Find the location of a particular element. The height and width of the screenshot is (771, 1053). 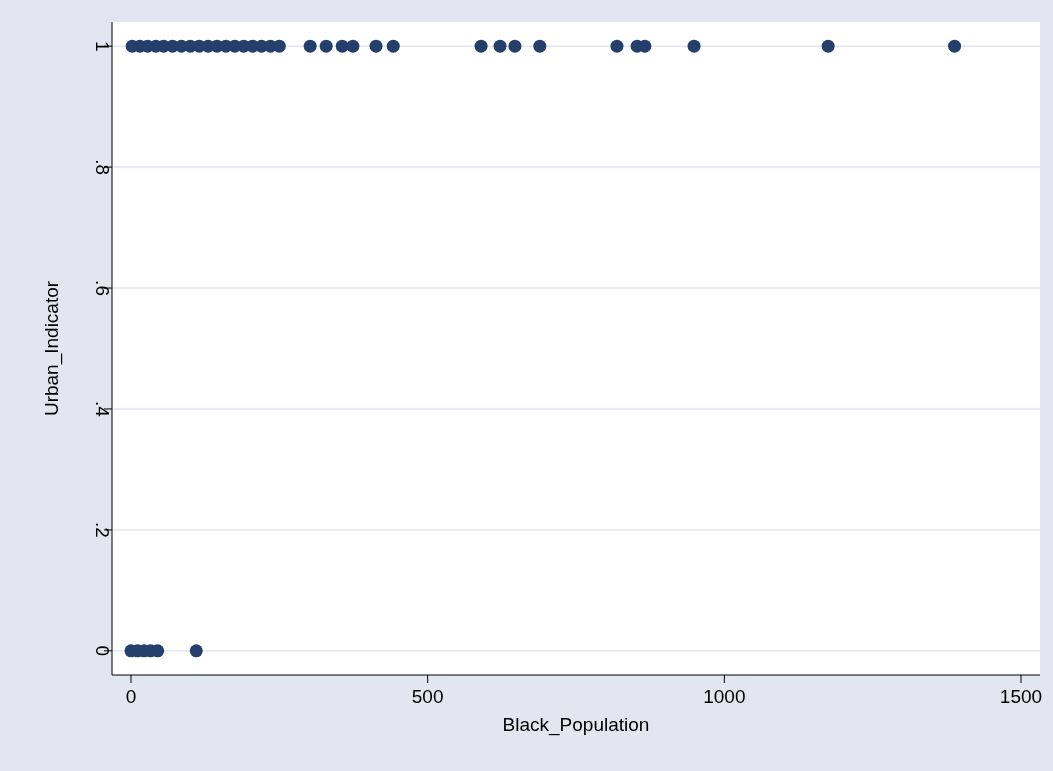

y-tick-label: .2 is located at coordinates (102, 529).